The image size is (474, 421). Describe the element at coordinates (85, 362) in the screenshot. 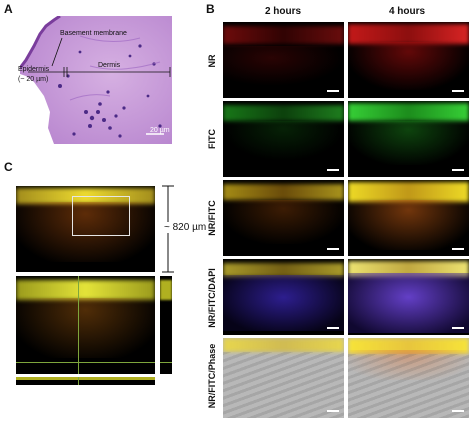

I see `ortho-horizontal-crosshair` at that location.